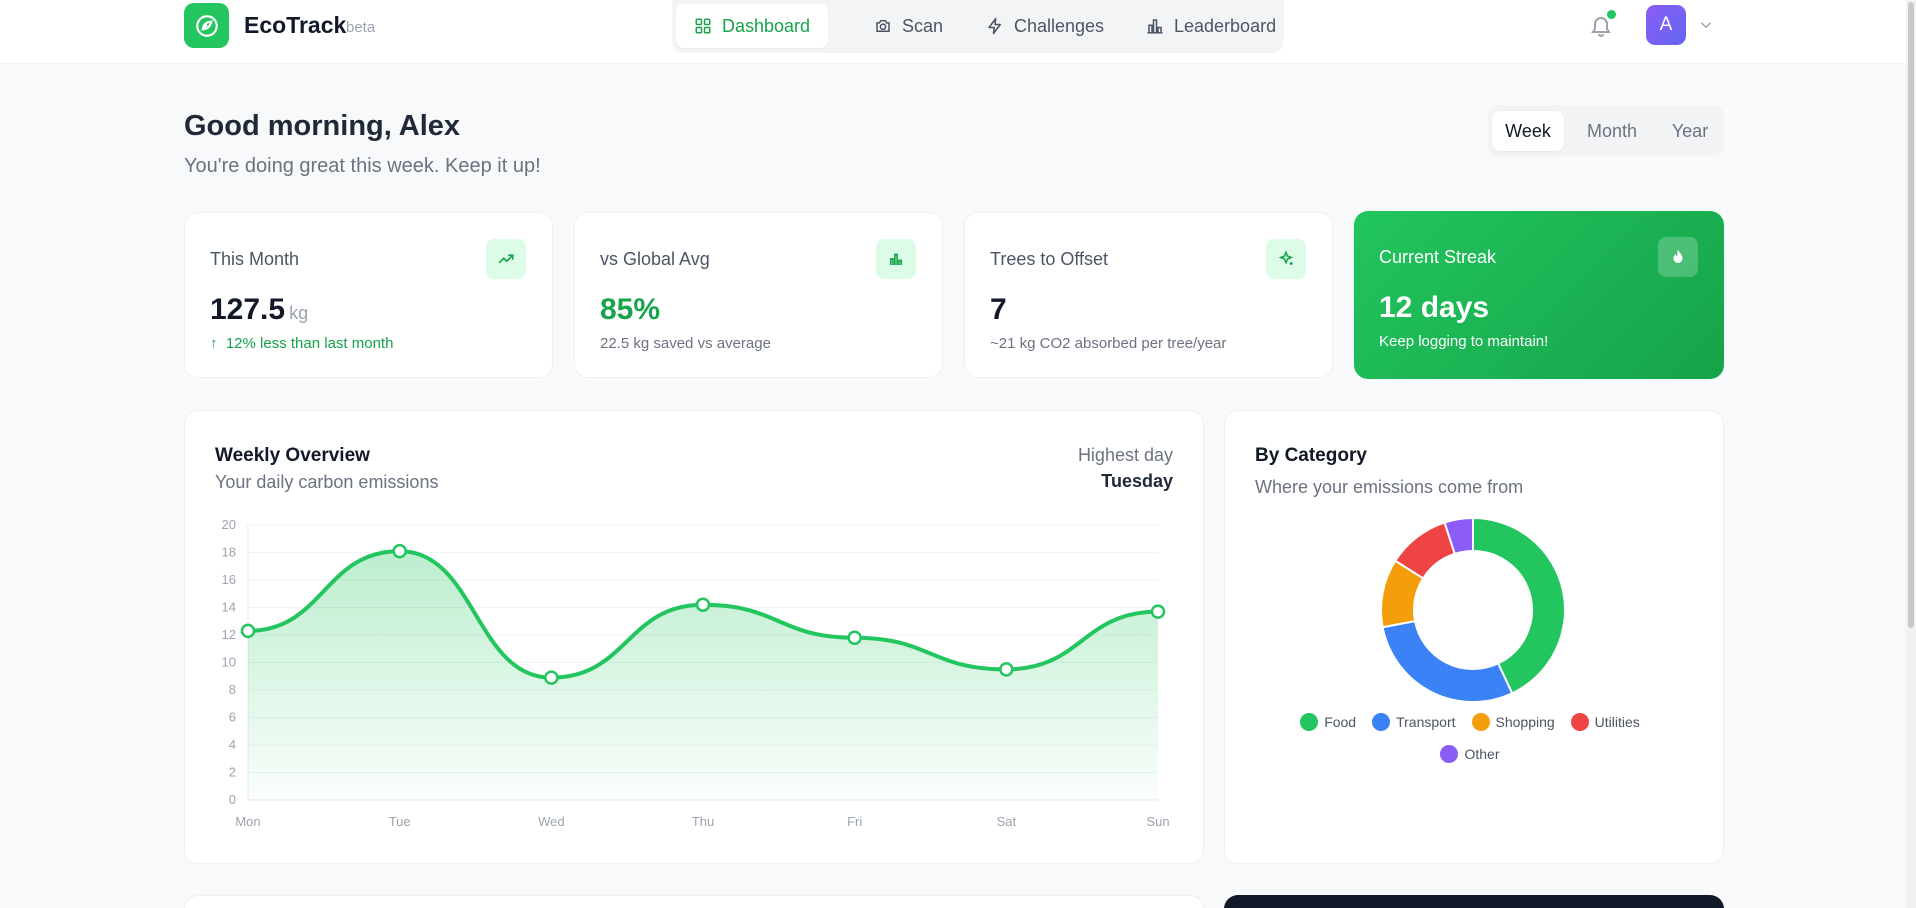 The height and width of the screenshot is (908, 1916). What do you see at coordinates (703, 26) in the screenshot?
I see `grid-icon` at bounding box center [703, 26].